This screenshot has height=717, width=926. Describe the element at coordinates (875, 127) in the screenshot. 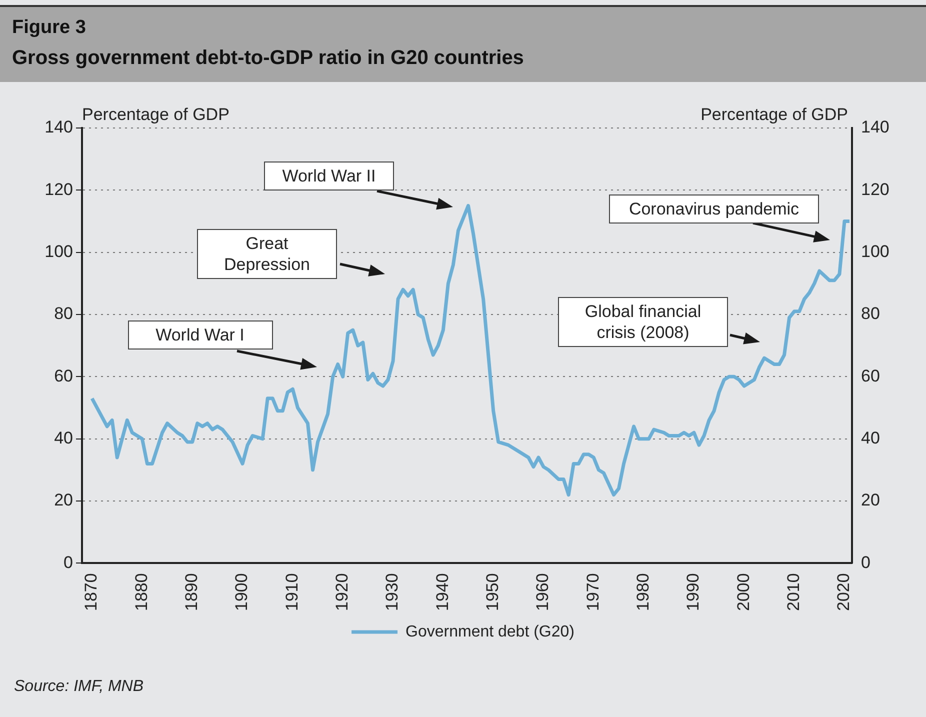

I see `y2-tick-label: 140` at that location.